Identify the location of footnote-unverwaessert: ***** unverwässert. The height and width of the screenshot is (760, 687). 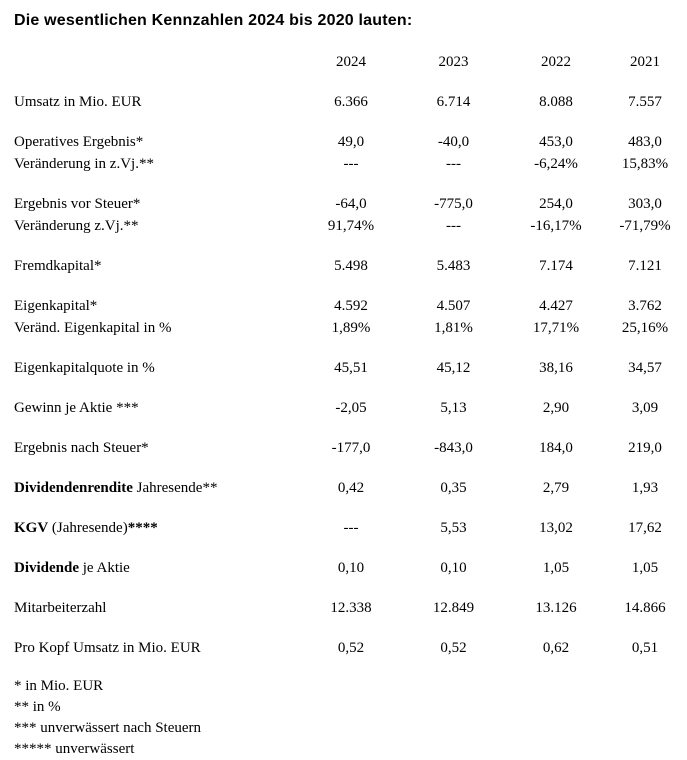
(74, 749).